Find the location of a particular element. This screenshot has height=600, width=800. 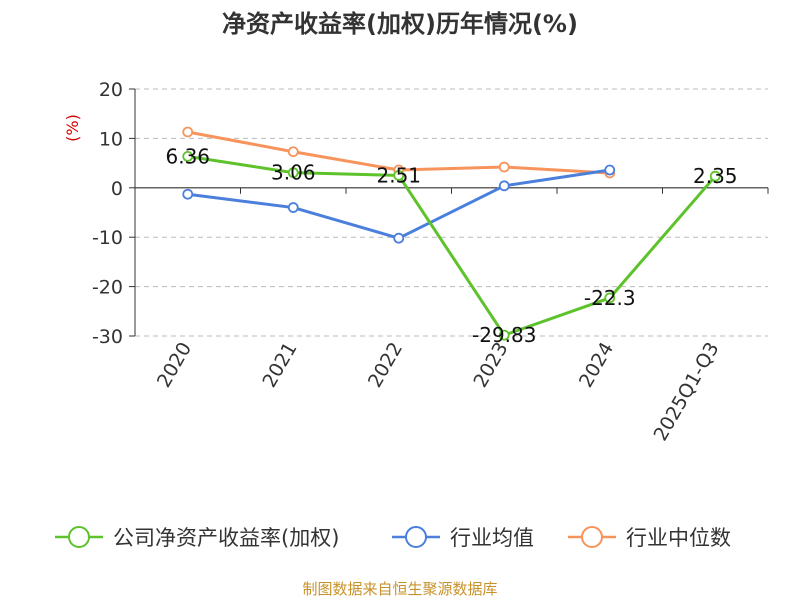

y-tick-label: -30 is located at coordinates (107, 337).